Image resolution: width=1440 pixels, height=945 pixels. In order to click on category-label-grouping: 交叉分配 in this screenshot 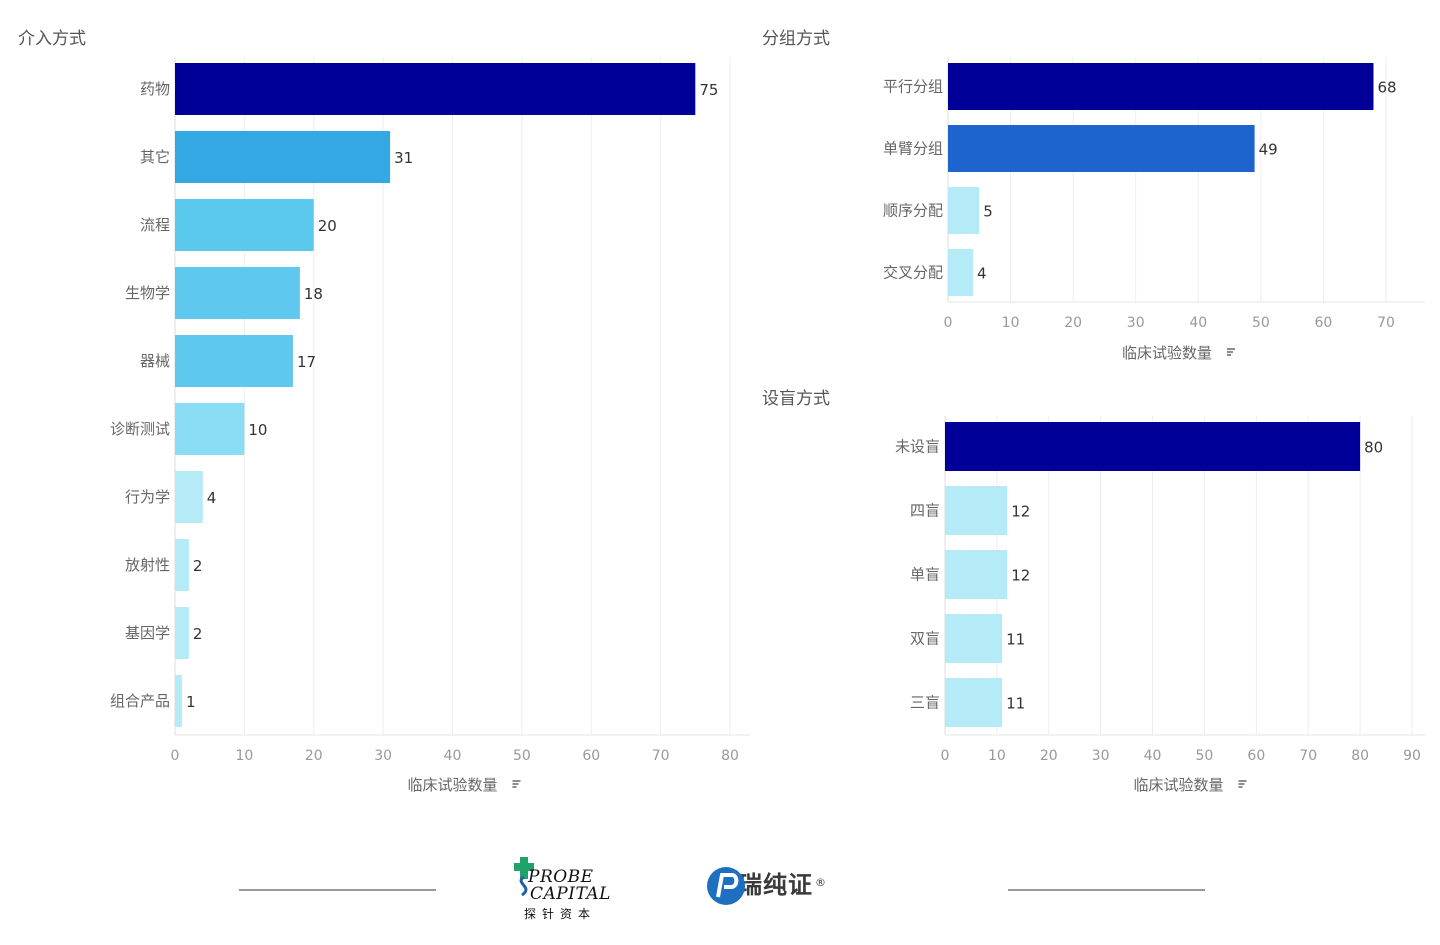, I will do `click(913, 273)`.